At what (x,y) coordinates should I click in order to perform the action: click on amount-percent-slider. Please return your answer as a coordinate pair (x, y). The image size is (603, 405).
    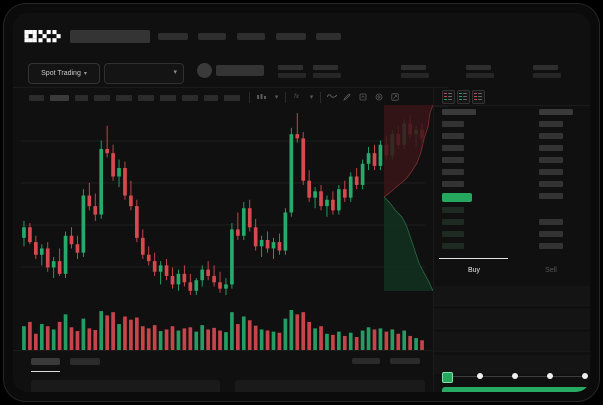
    Looking at the image, I should click on (515, 377).